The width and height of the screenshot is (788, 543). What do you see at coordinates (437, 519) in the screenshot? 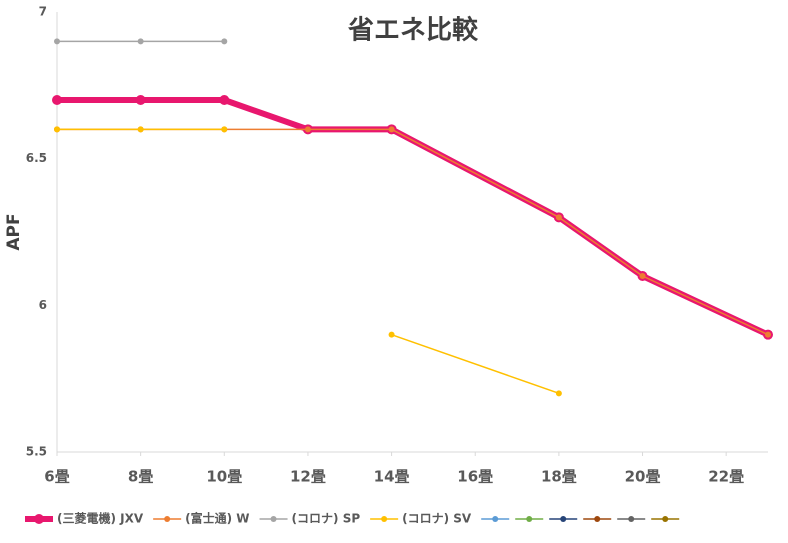
I see `legend-label: (コロナ) SV` at bounding box center [437, 519].